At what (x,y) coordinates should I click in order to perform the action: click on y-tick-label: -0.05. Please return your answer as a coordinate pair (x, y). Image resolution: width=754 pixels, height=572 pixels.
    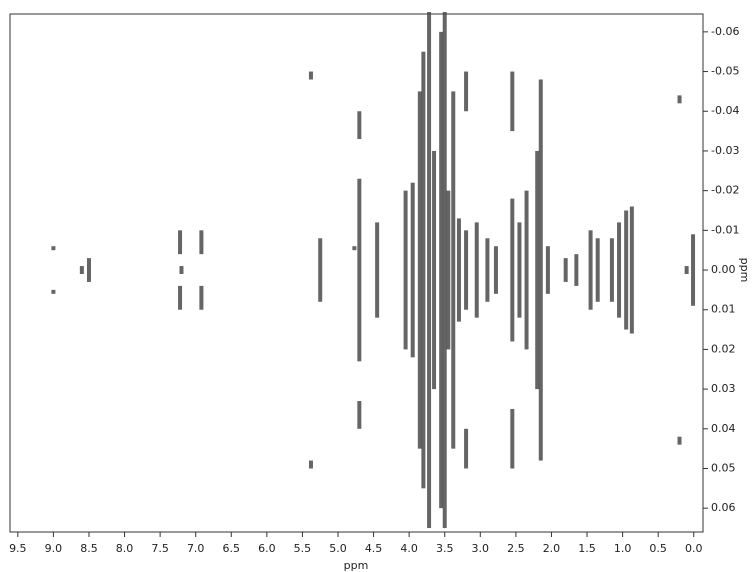
    Looking at the image, I should click on (725, 71).